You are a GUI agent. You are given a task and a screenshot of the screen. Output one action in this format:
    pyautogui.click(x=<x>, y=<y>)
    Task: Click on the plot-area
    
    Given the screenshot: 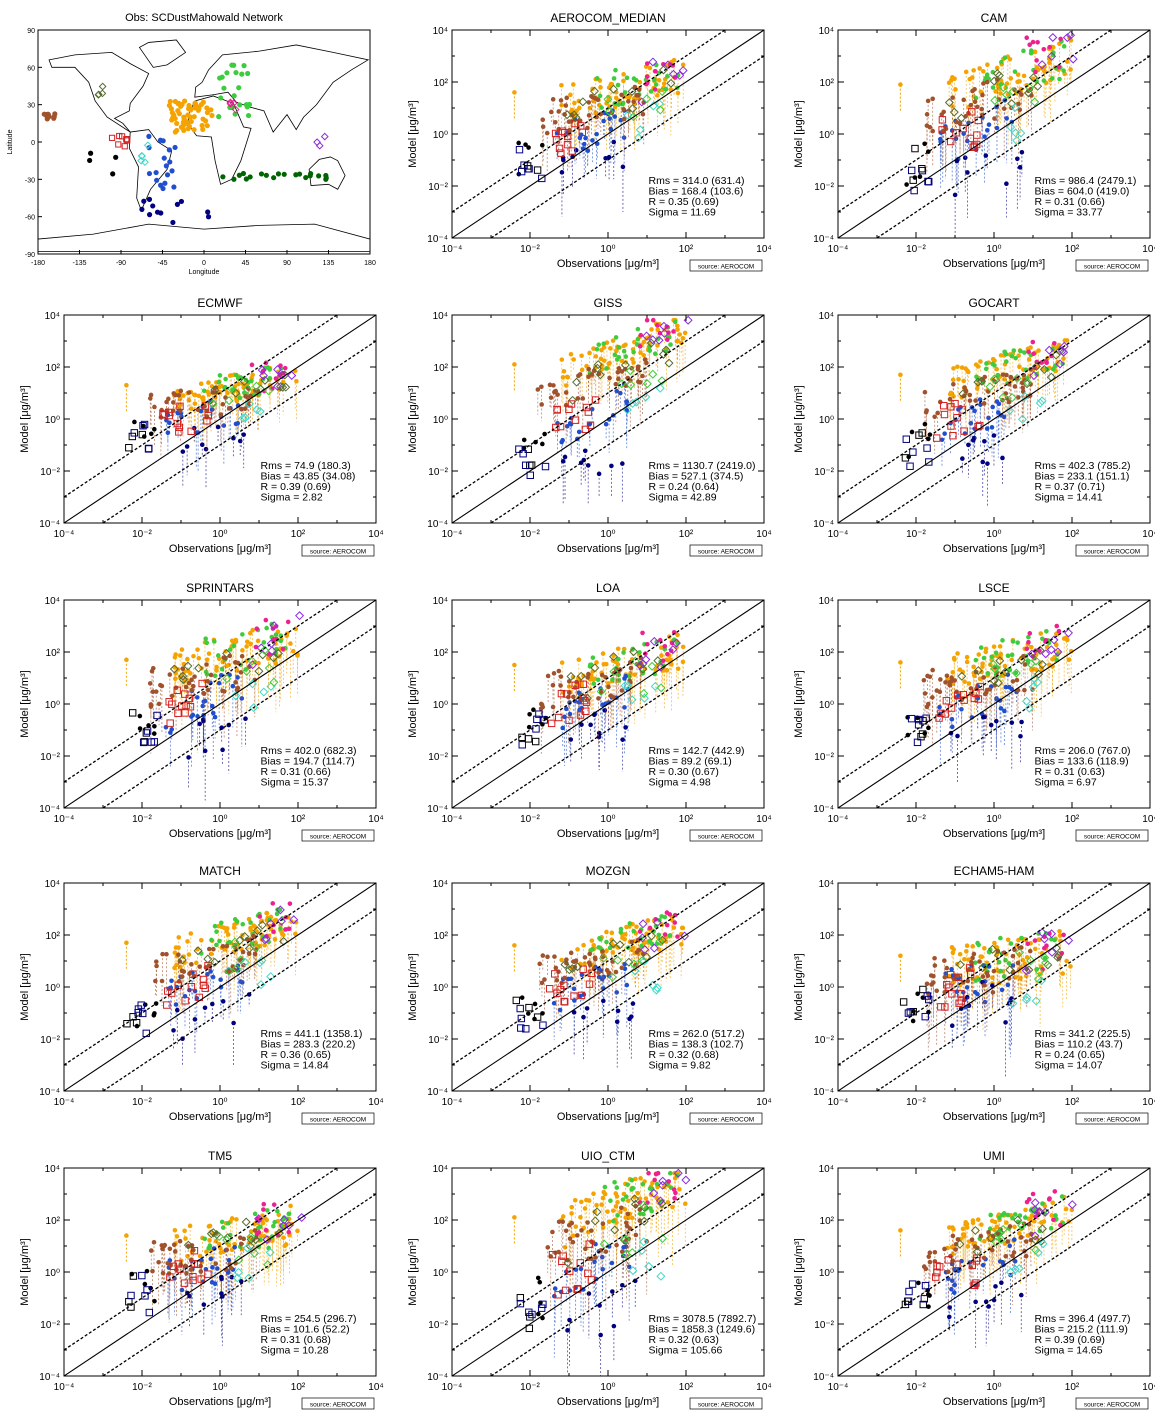 What is the action you would take?
    pyautogui.click(x=608, y=987)
    